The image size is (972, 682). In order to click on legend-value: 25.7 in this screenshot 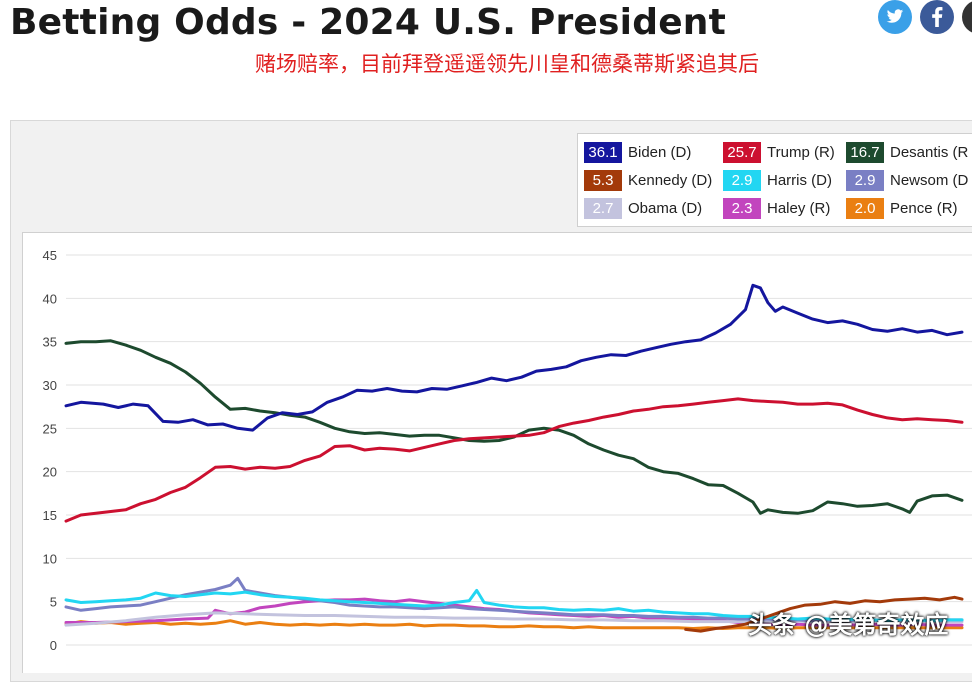, I will do `click(742, 152)`.